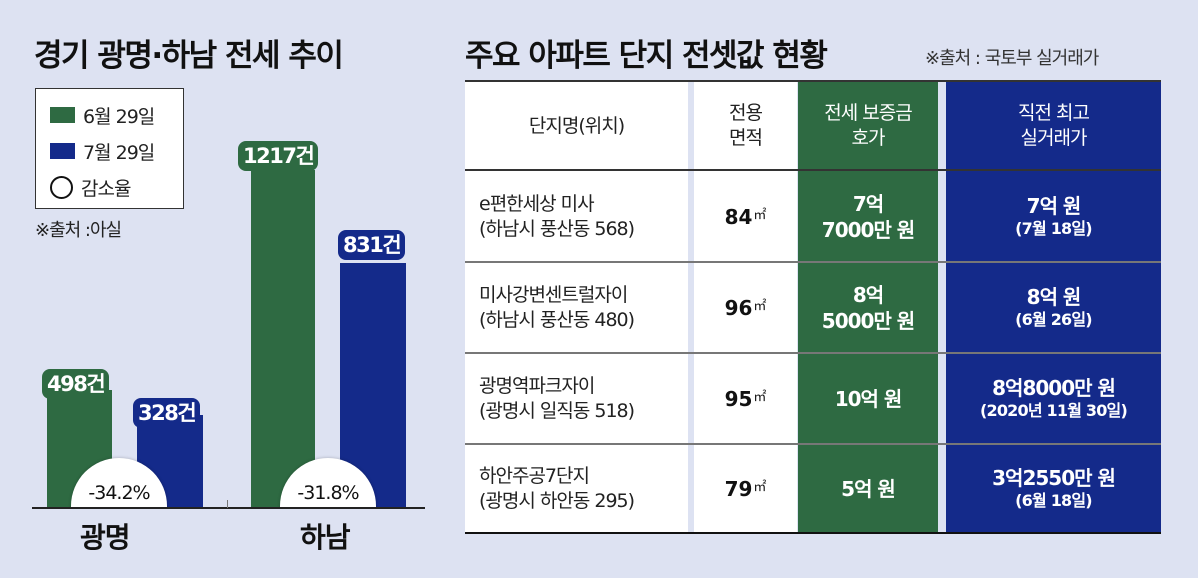 The height and width of the screenshot is (578, 1198). I want to click on area-value: 96, so click(738, 307).